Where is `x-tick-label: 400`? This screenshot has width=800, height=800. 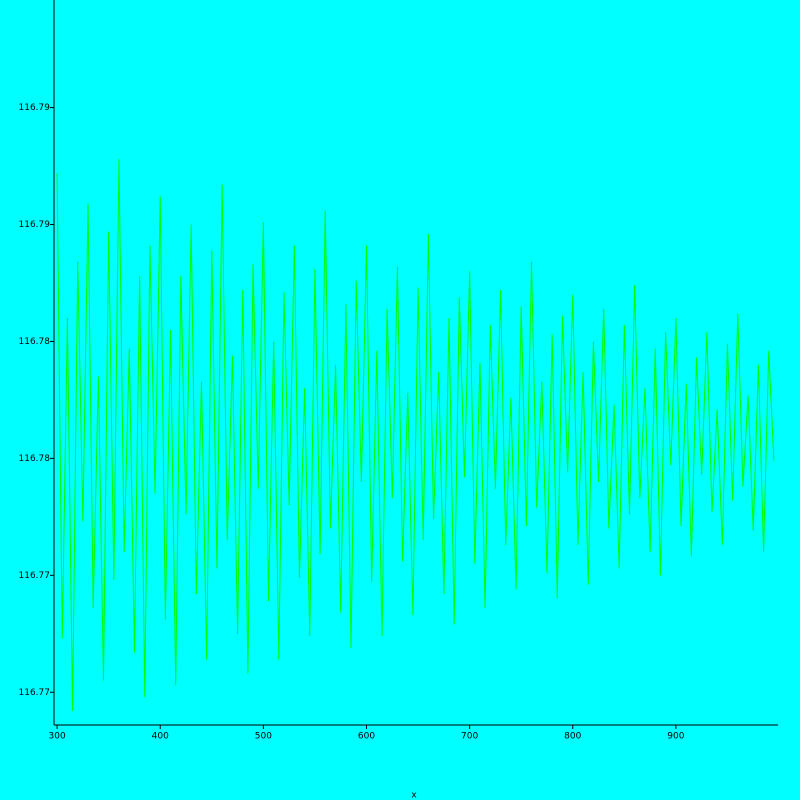
x-tick-label: 400 is located at coordinates (160, 737).